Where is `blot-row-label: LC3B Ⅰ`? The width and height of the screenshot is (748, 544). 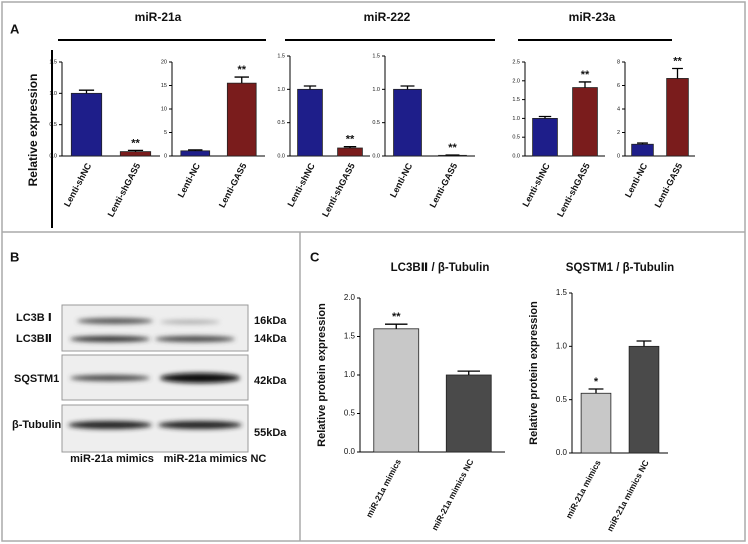
blot-row-label: LC3B Ⅰ is located at coordinates (34, 318).